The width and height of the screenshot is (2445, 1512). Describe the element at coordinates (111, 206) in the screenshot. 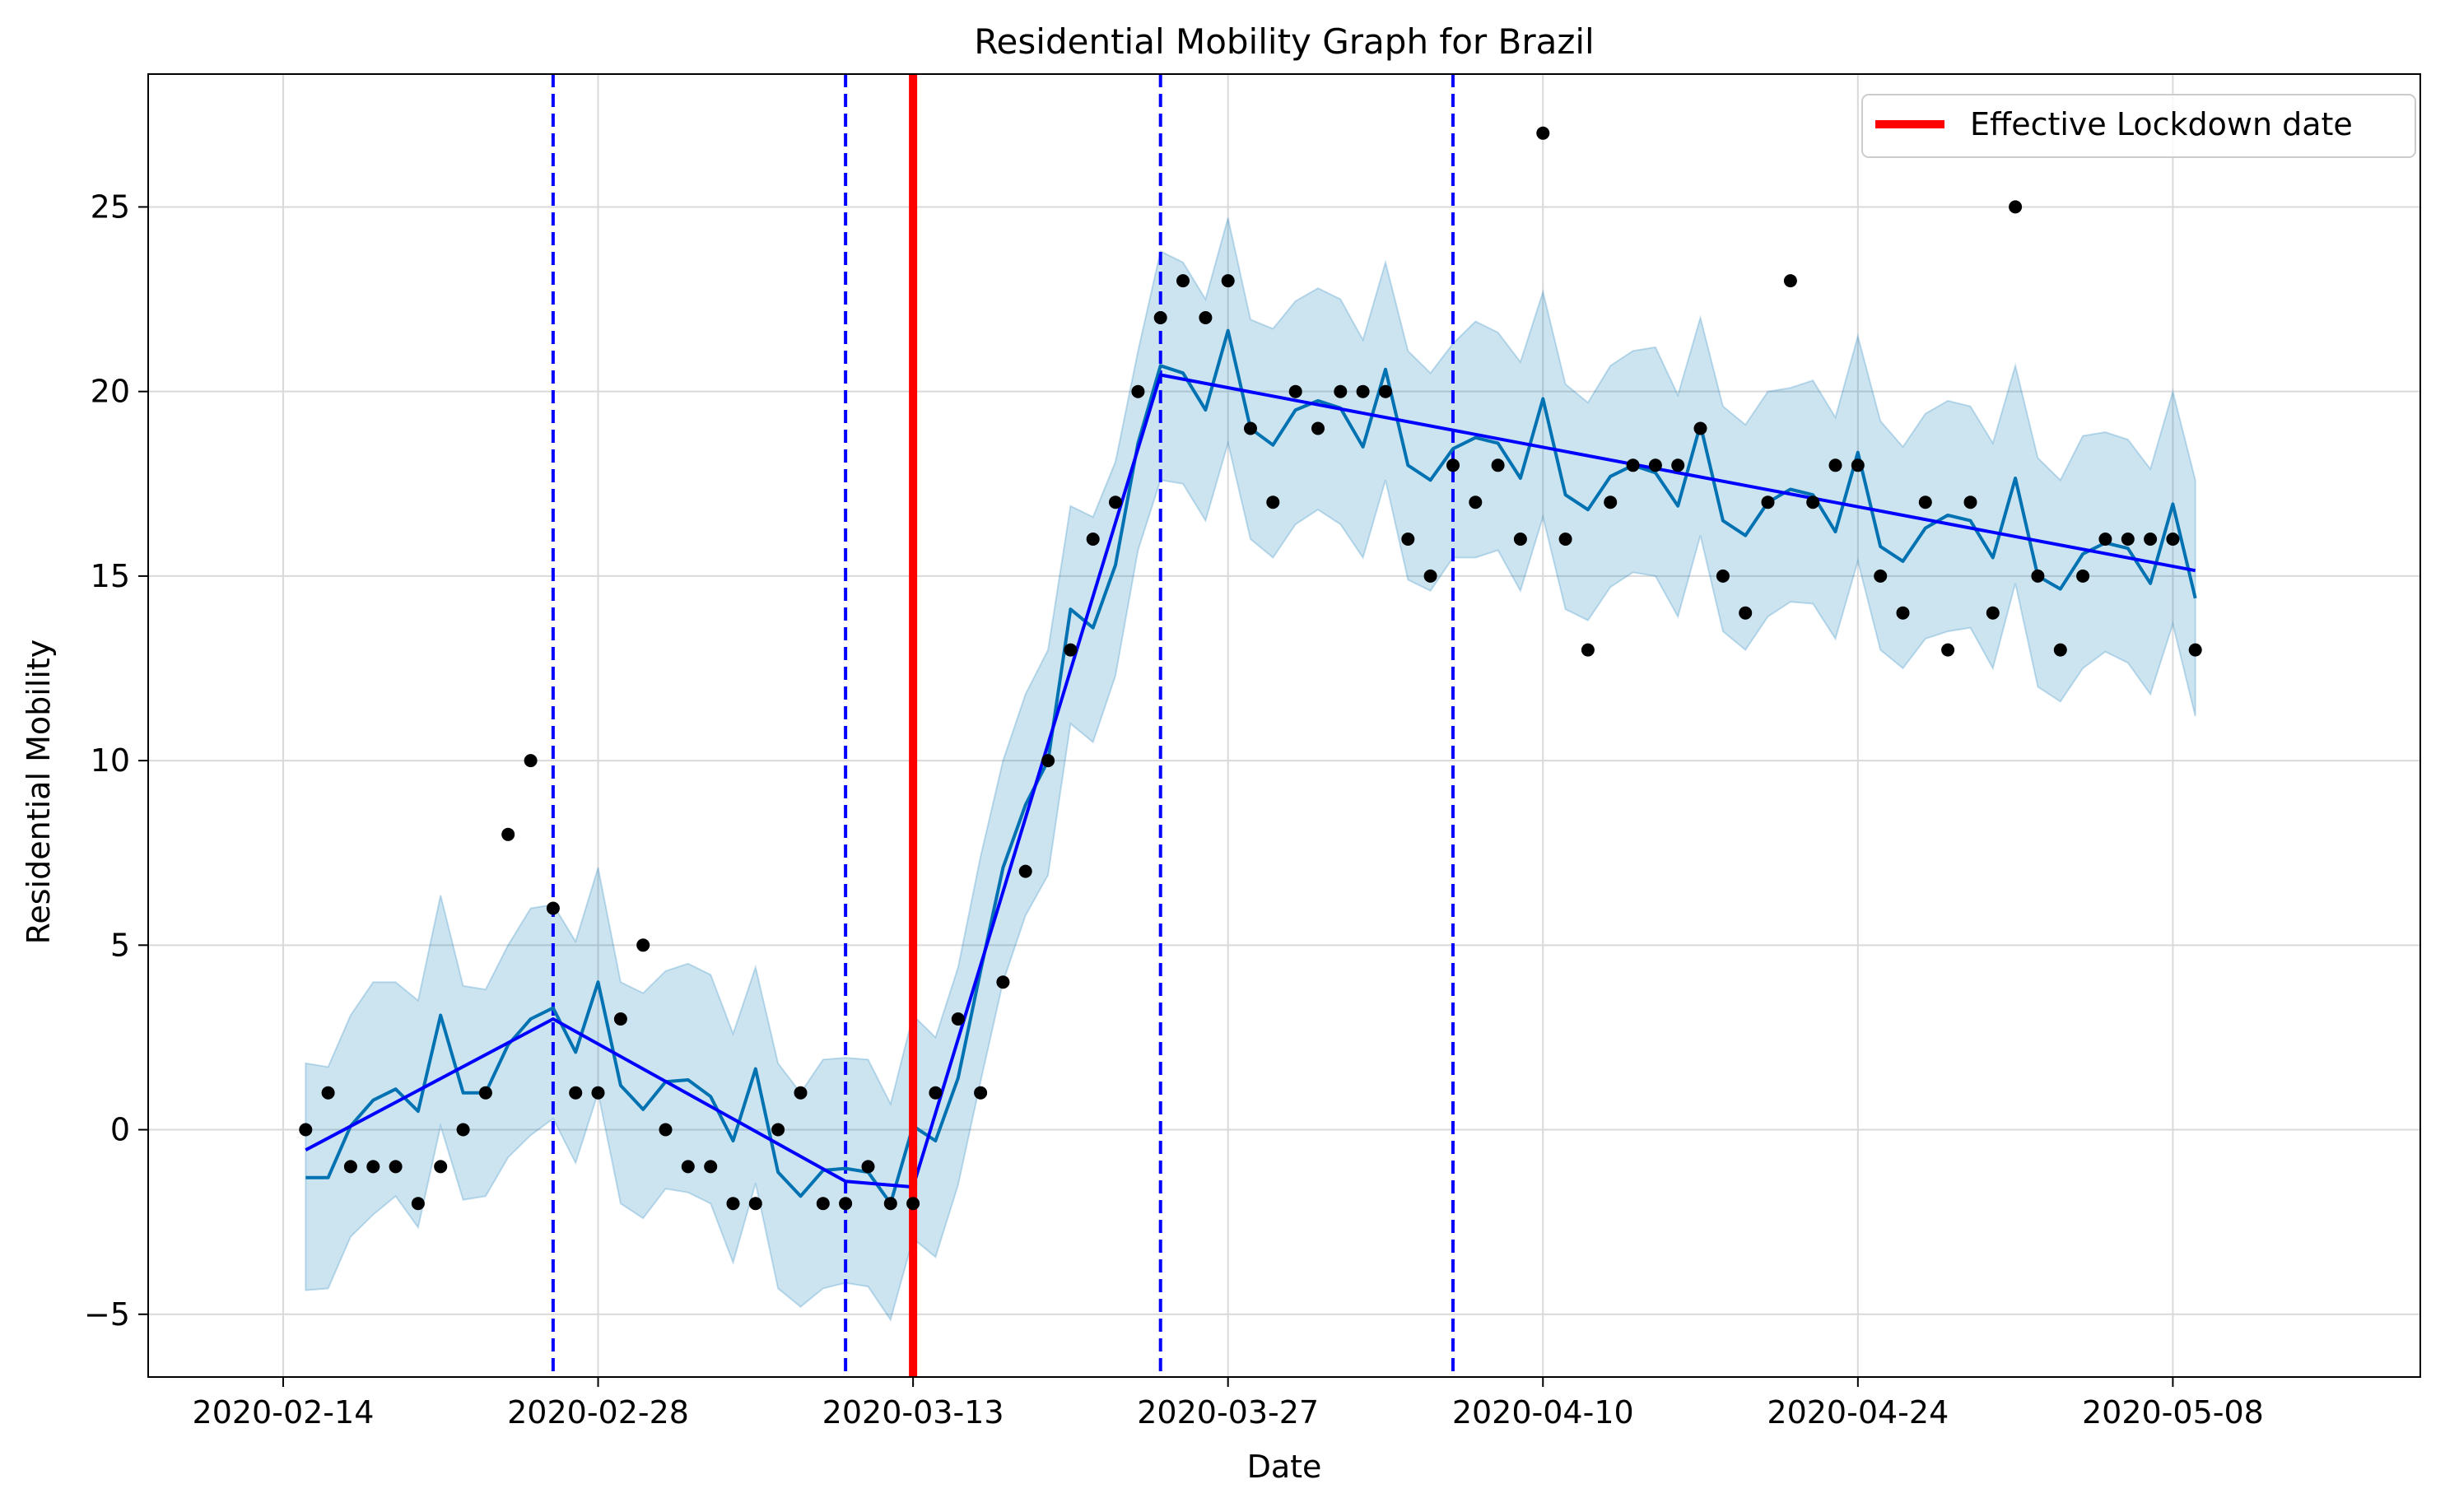

I see `y-tick-label: 25` at that location.